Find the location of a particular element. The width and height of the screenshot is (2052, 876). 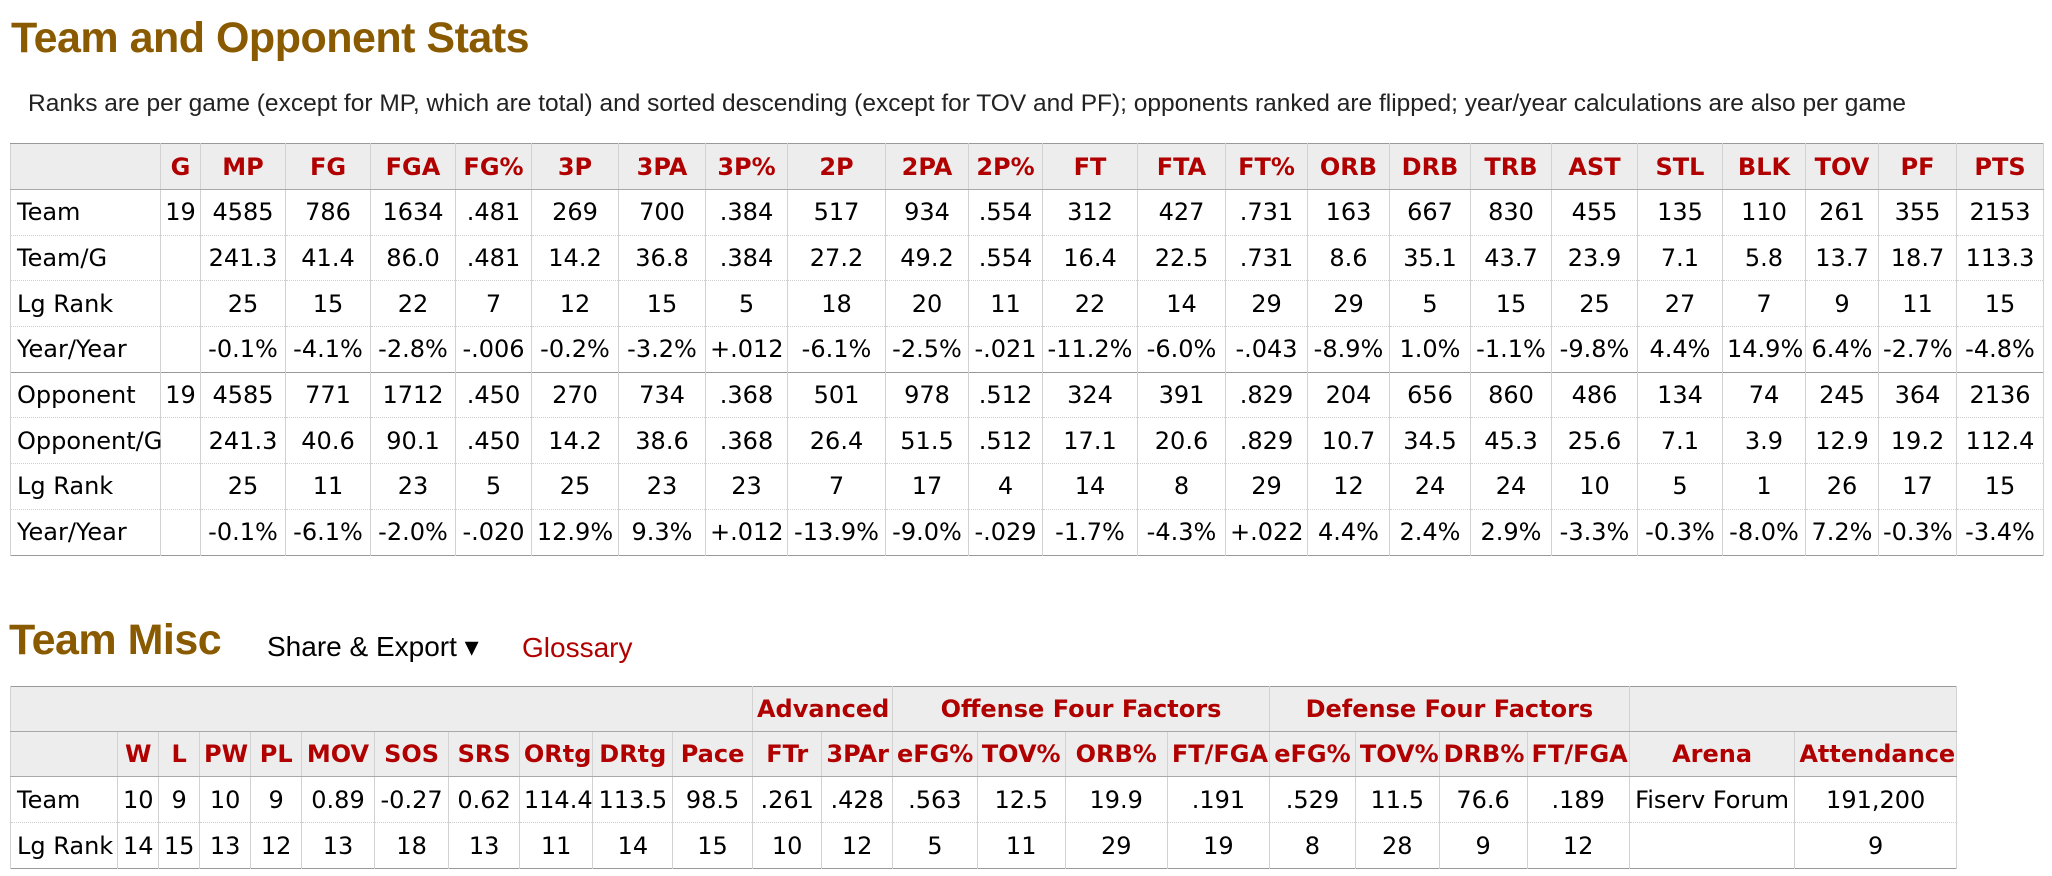

col-header-fg-pct: FG% is located at coordinates (493, 166).